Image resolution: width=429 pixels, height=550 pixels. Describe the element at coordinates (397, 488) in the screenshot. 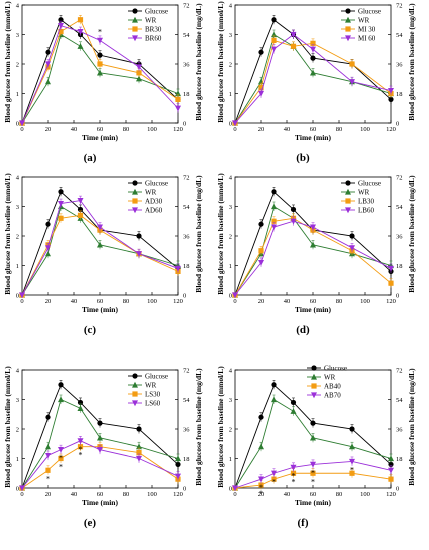

I see `y-right-tick-label: 0` at that location.